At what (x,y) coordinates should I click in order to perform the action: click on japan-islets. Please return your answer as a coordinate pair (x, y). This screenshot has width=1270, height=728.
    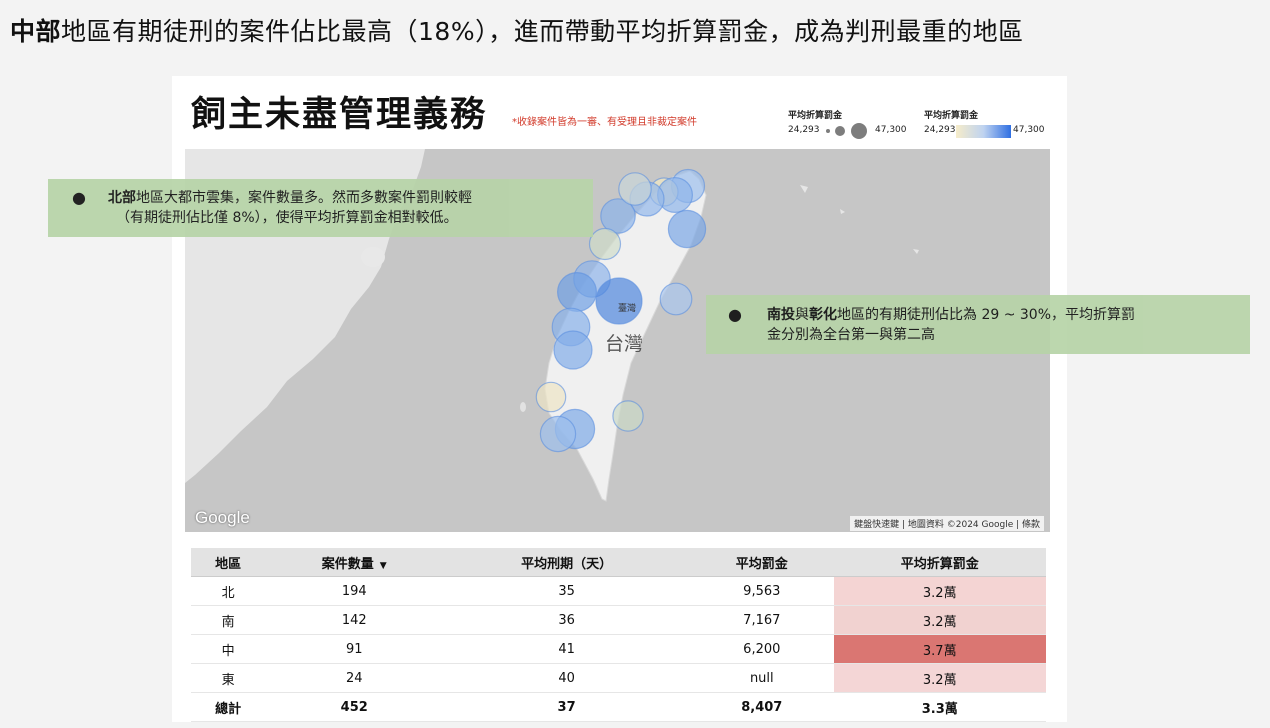
    Looking at the image, I should click on (859, 219).